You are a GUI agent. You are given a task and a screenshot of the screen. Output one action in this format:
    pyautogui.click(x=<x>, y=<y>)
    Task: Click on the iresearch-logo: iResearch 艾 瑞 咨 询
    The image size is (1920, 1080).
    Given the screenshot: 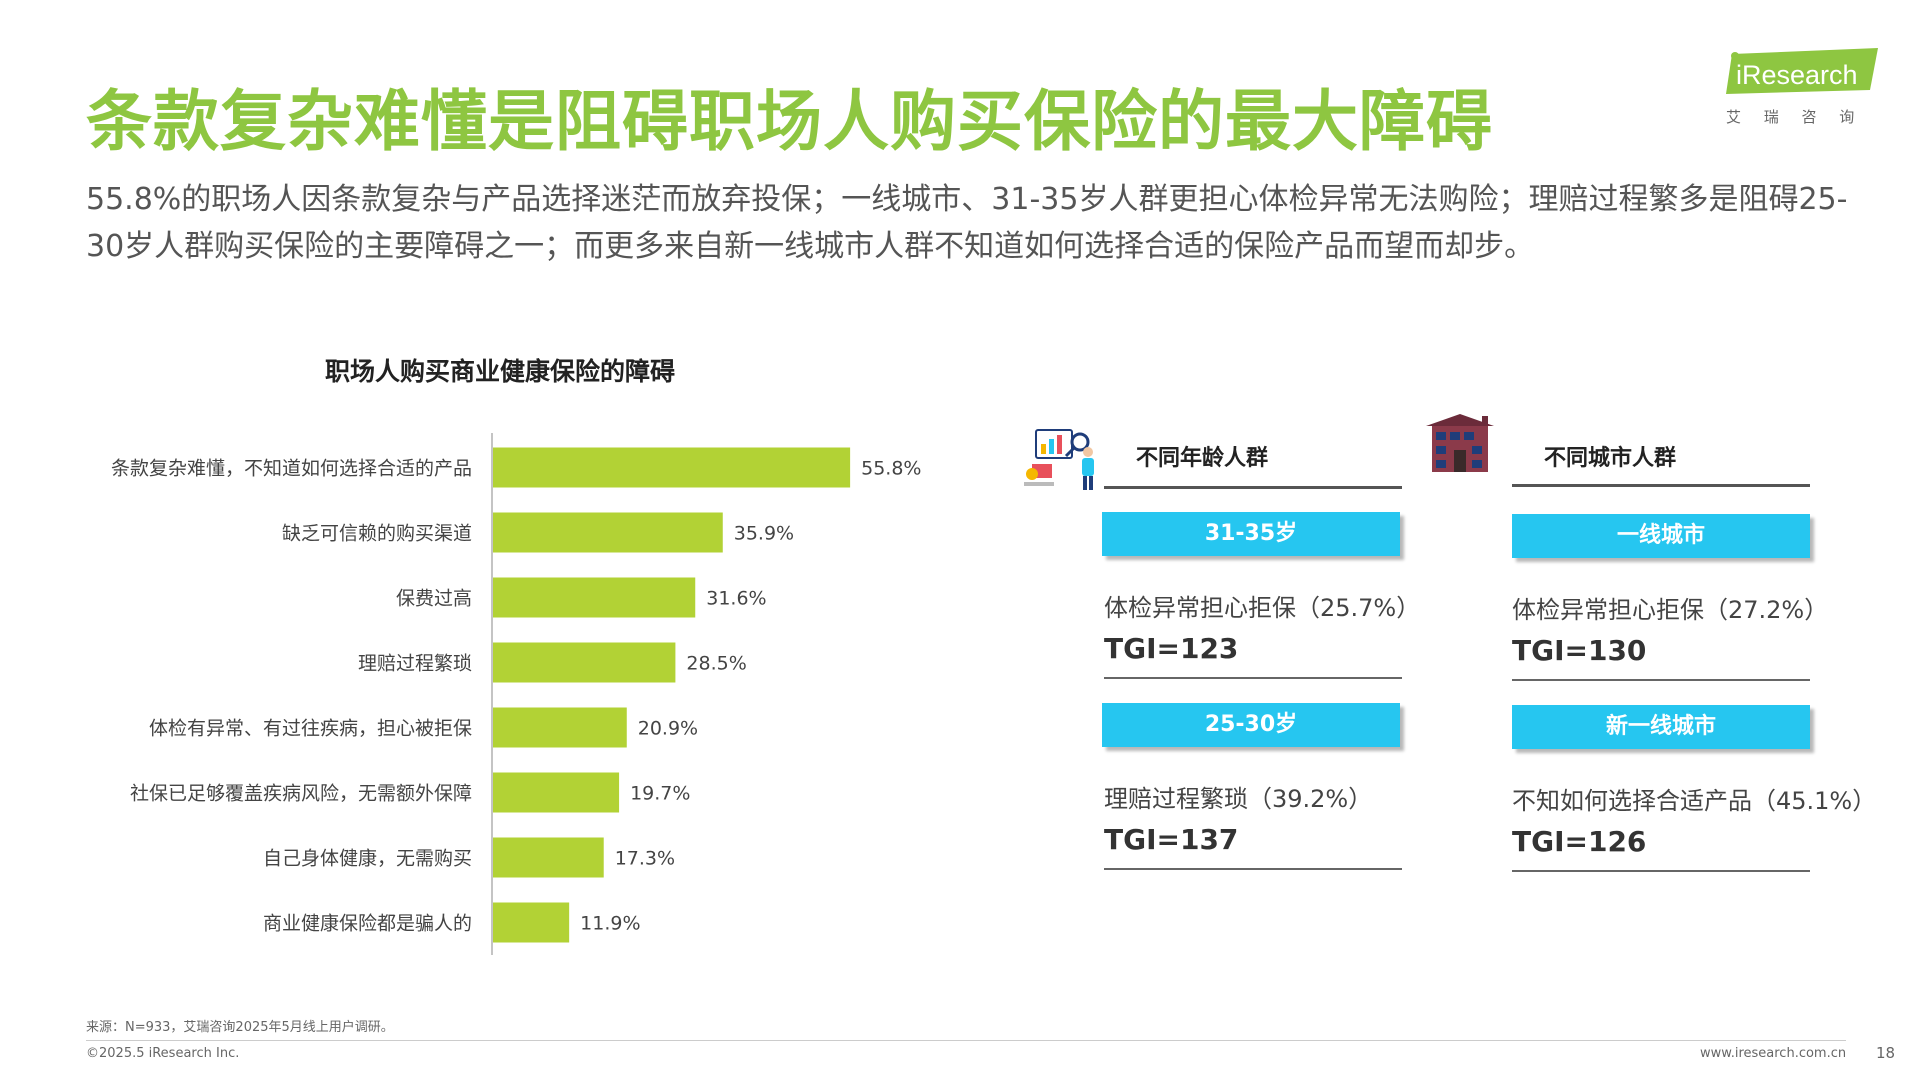 What is the action you would take?
    pyautogui.click(x=1802, y=87)
    